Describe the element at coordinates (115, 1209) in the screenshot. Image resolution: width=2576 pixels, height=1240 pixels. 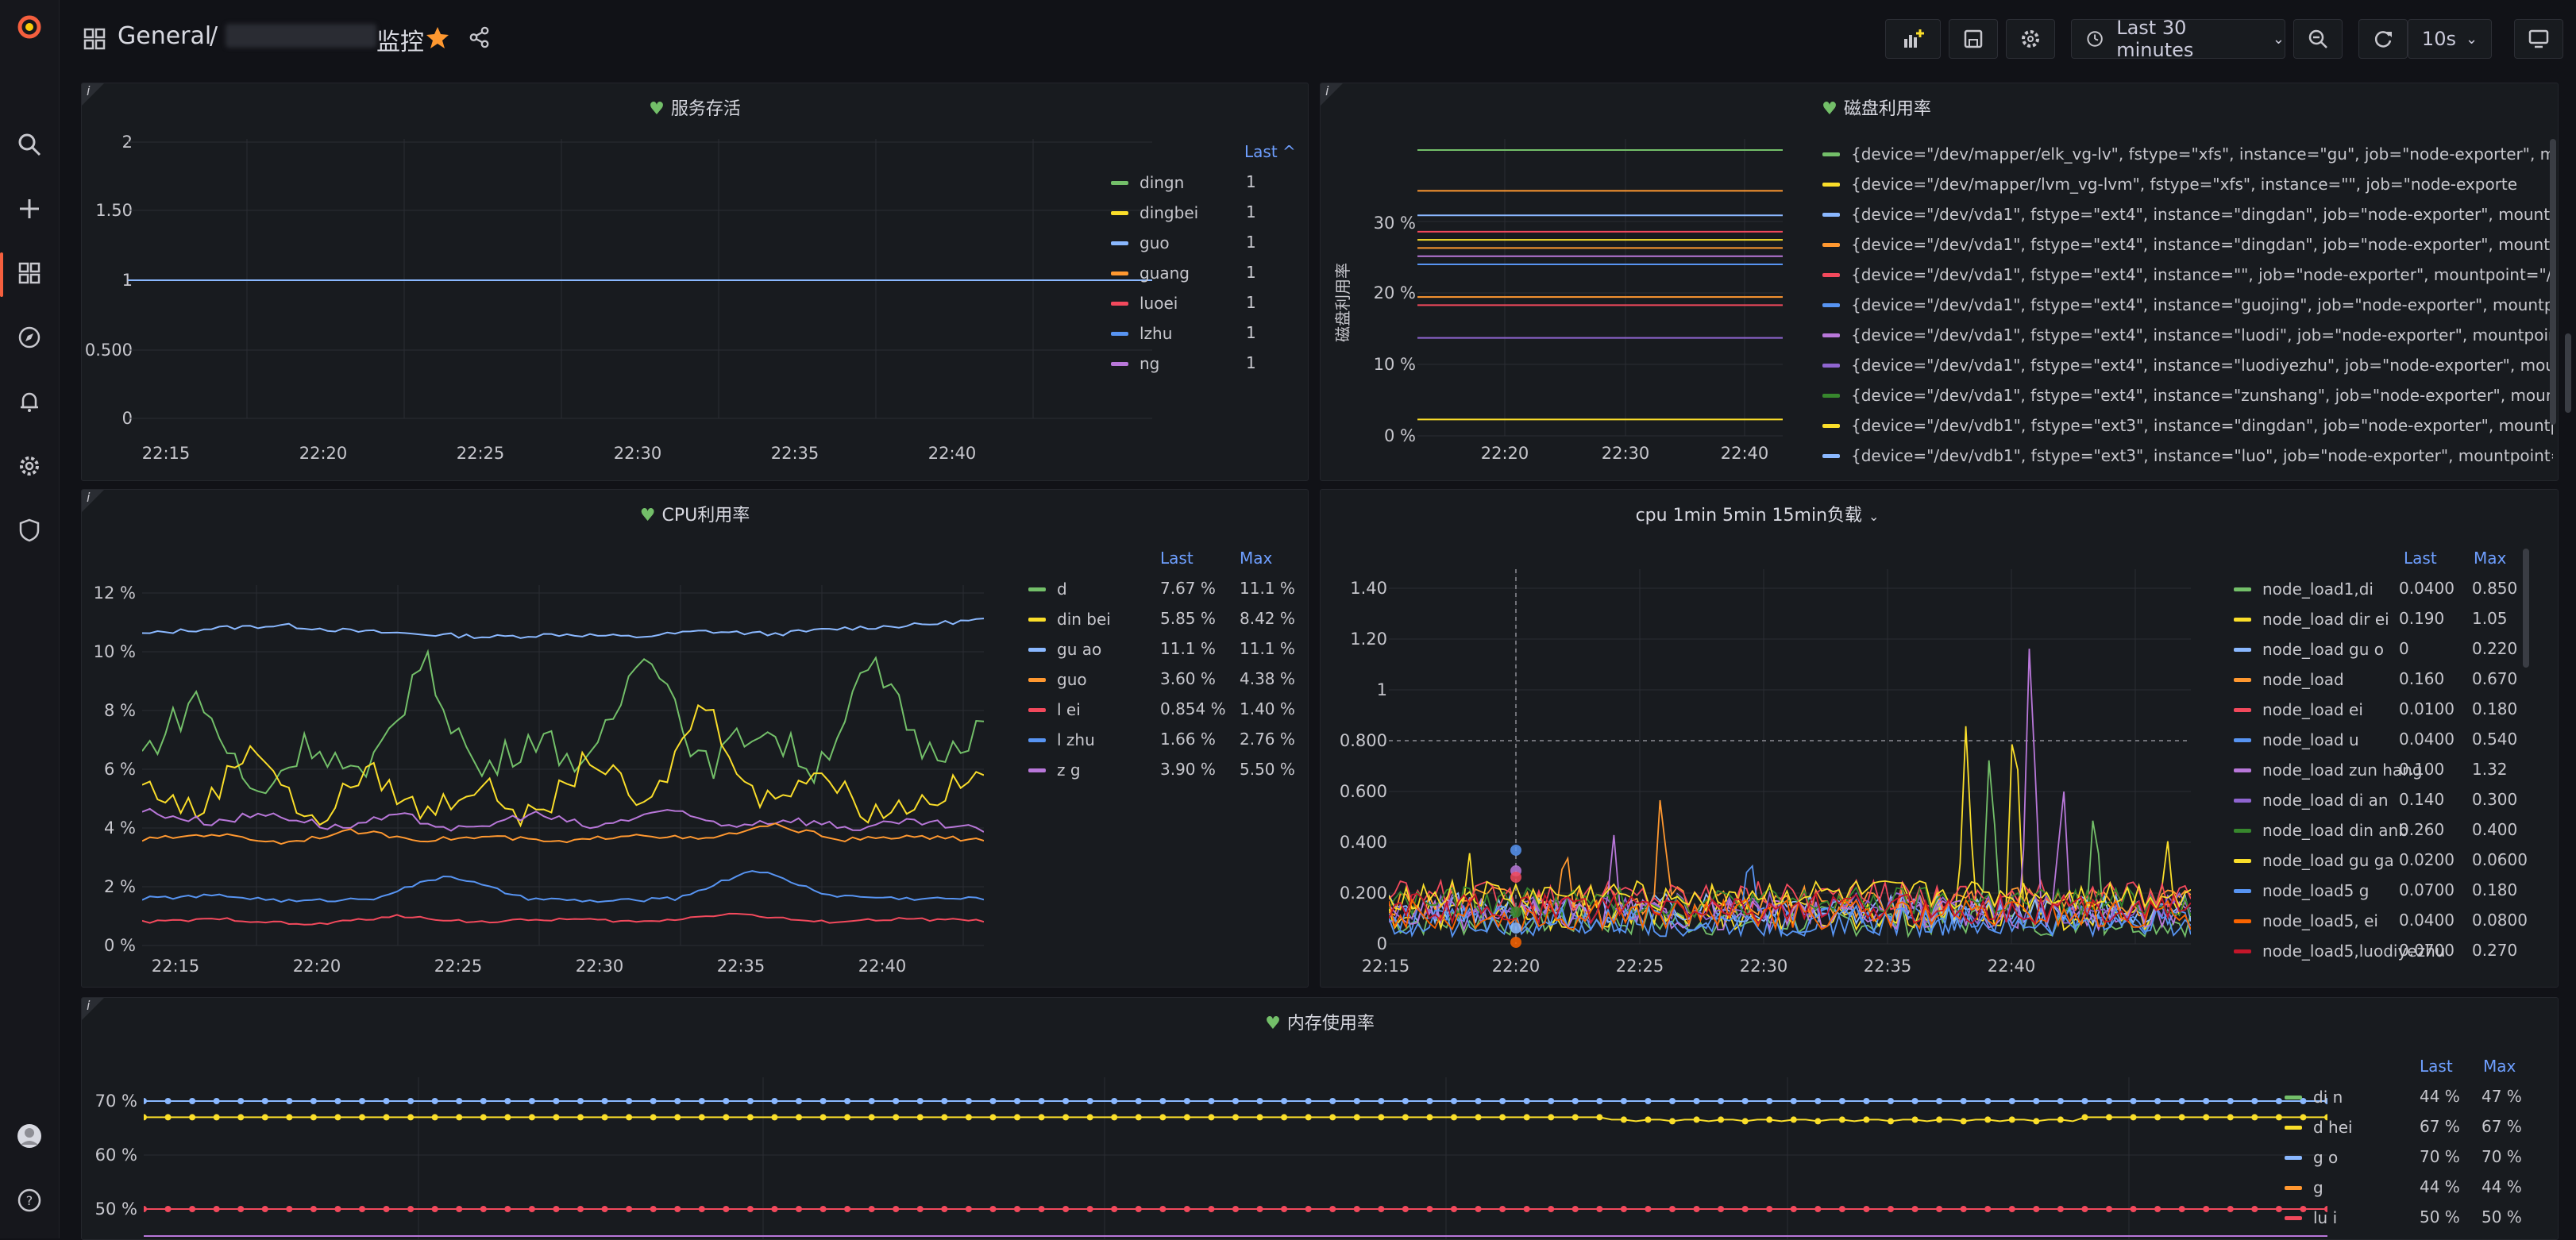
I see `y-tick: 50 %` at that location.